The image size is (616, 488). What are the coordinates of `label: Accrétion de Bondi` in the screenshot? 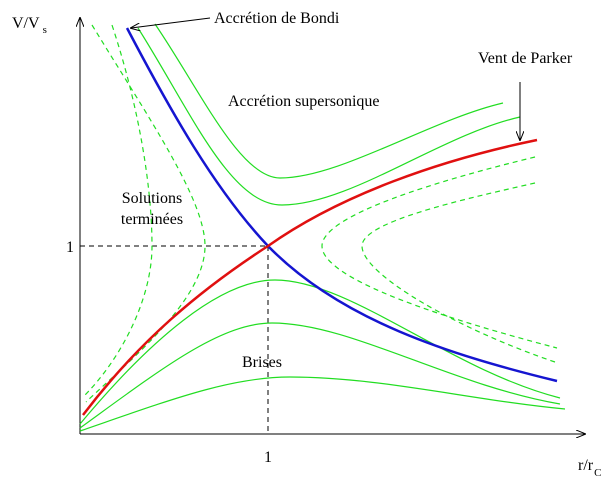 It's located at (277, 18).